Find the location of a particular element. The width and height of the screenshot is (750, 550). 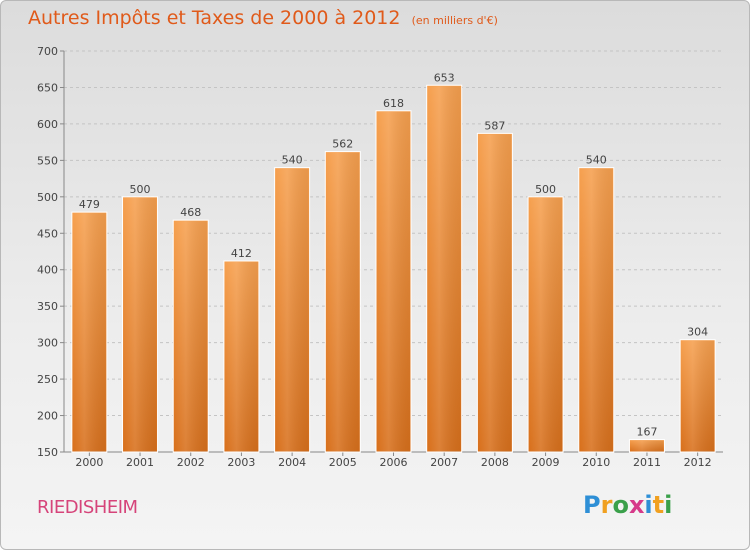

logo-letter: o is located at coordinates (620, 505).